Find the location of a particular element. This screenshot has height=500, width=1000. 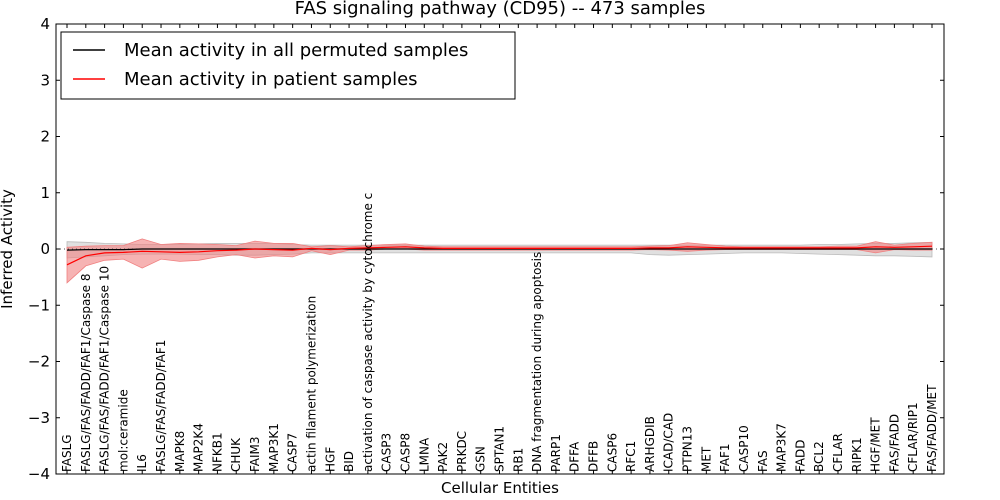

y-tick-label: 4 is located at coordinates (45, 24).